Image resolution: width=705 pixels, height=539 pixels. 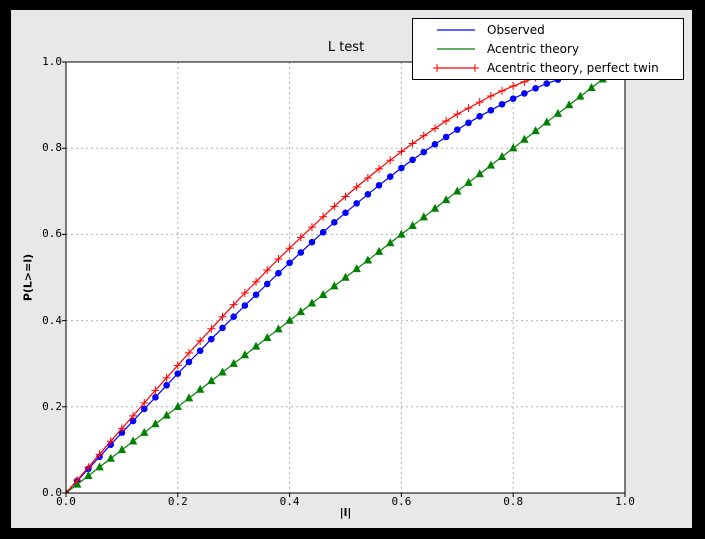 I want to click on x-tick-label: 0.8, so click(x=513, y=501).